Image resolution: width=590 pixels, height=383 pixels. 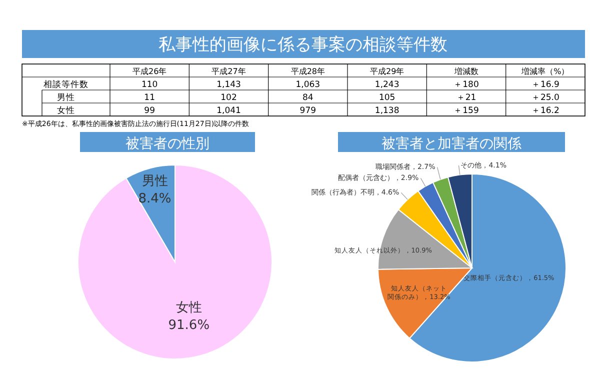 I want to click on slice-label: 男性 8.4%, so click(x=155, y=190).